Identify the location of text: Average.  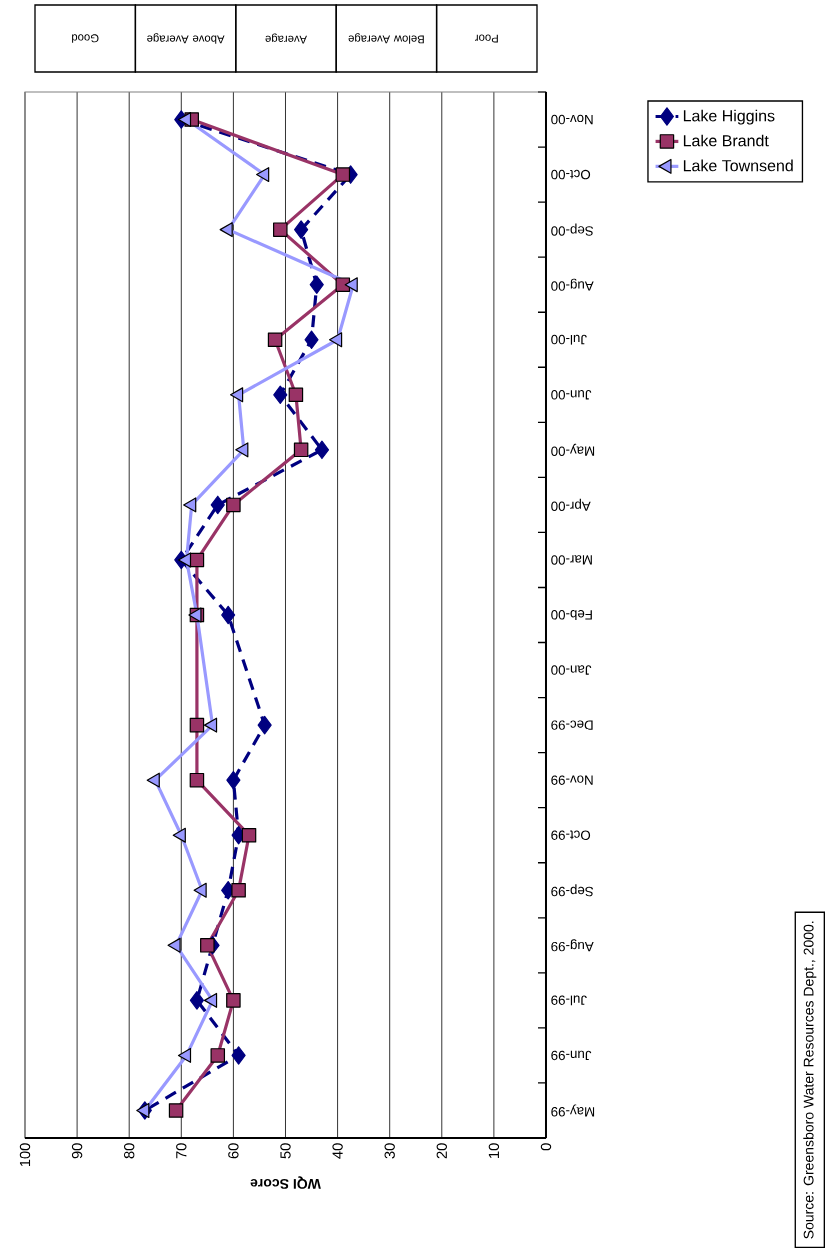
(286, 38).